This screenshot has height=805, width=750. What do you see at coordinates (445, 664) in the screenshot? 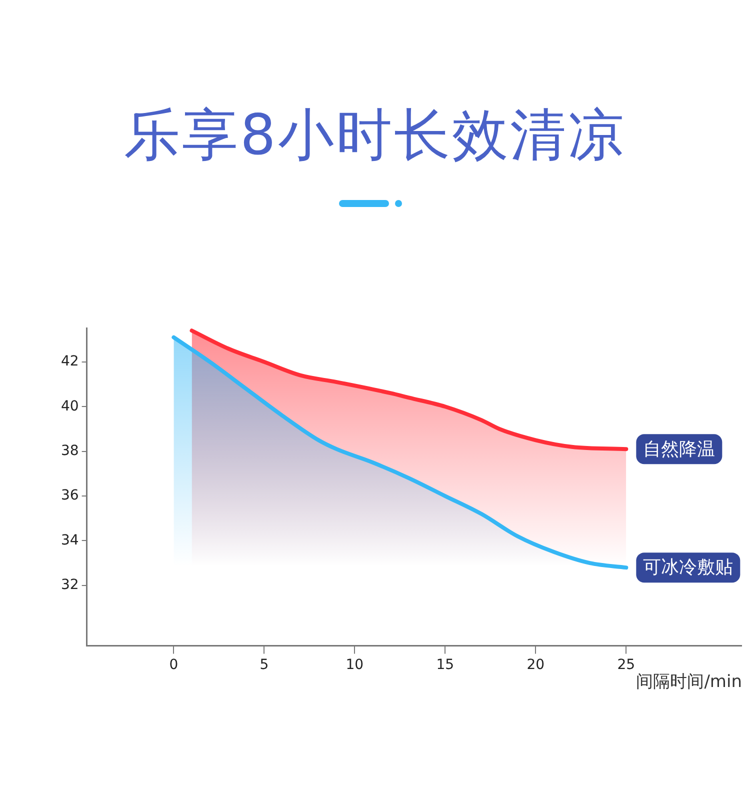
I see `x-tick-label: 15` at bounding box center [445, 664].